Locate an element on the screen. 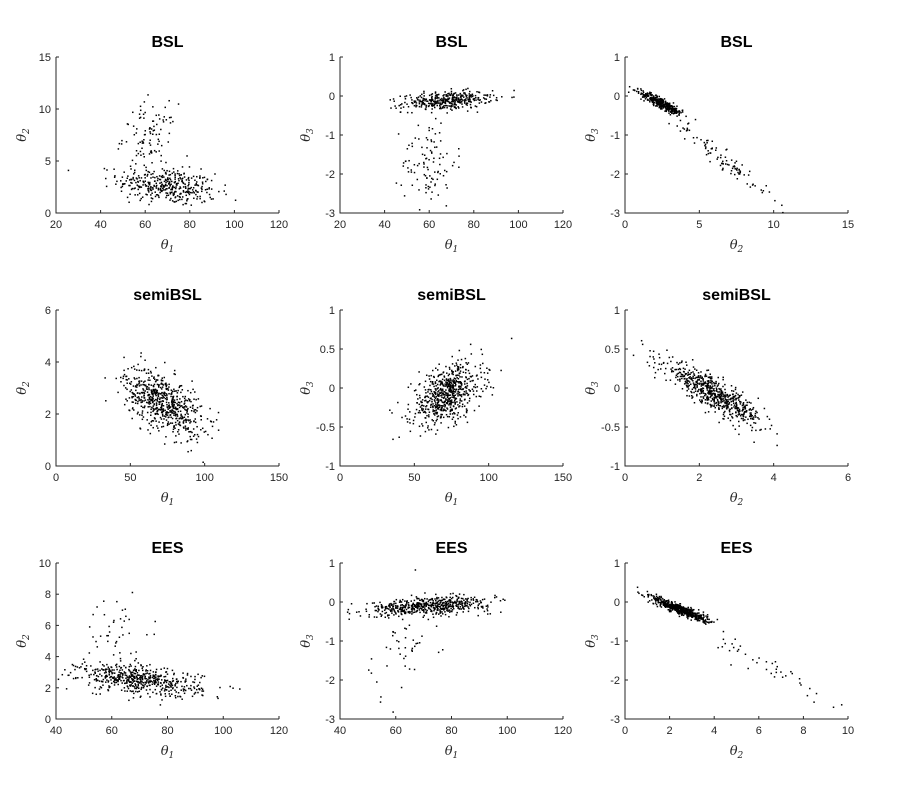 This screenshot has width=900, height=800. y-tick-label: -1 is located at coordinates (615, 136).